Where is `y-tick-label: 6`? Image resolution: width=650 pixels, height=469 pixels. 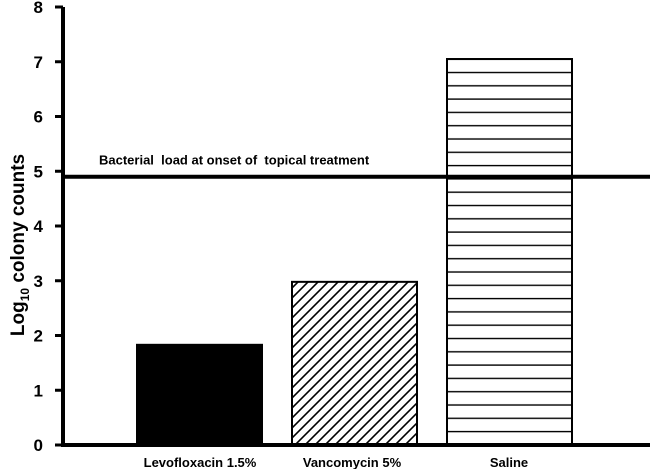
y-tick-label: 6 is located at coordinates (38, 117).